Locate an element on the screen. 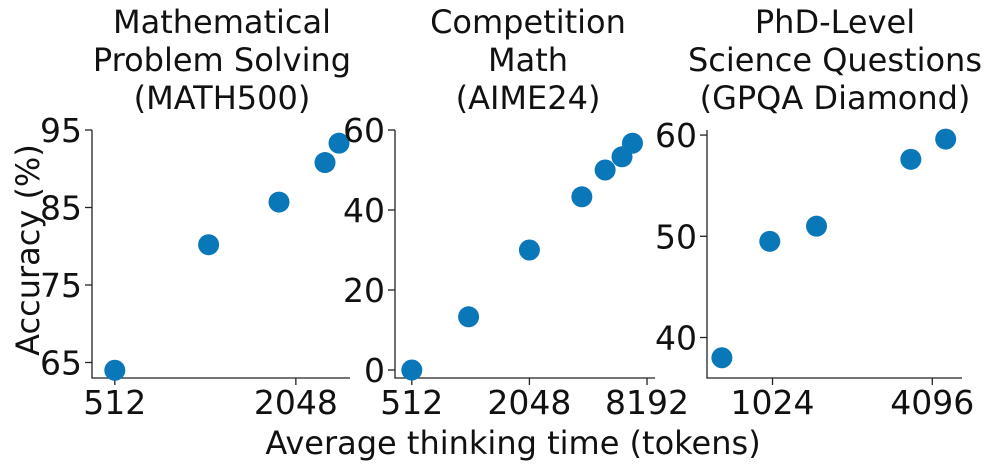  chart-title-line: Problem Solving is located at coordinates (222, 60).